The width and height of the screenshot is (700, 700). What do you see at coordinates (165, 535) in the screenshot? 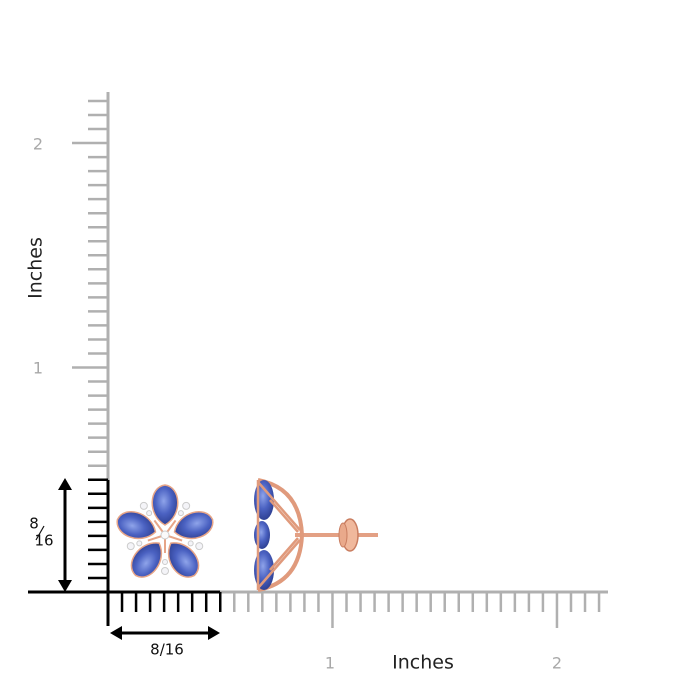
I see `center-diamond` at bounding box center [165, 535].